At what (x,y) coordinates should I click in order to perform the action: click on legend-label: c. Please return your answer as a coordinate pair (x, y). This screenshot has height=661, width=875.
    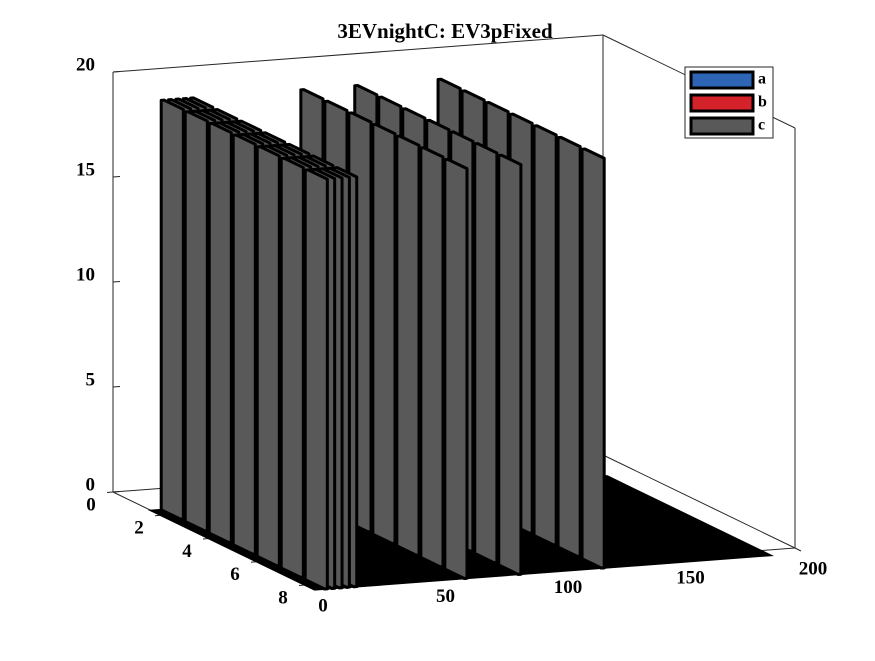
    Looking at the image, I should click on (761, 125).